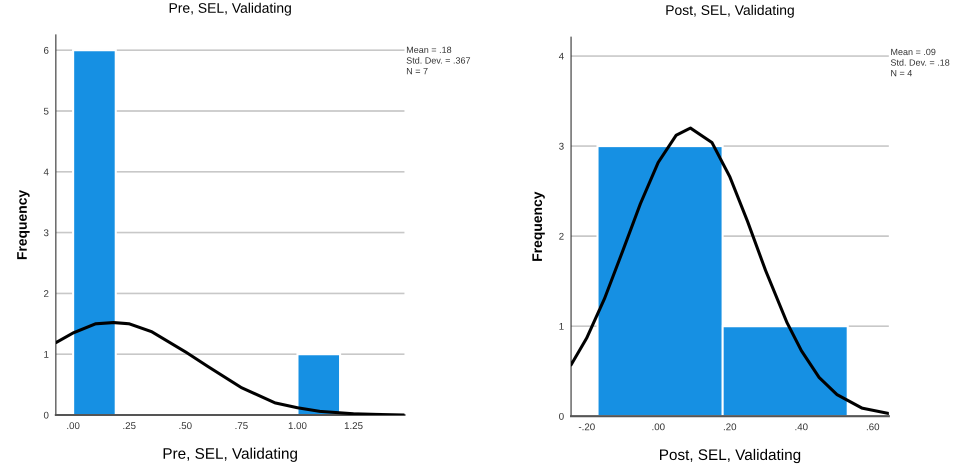 The image size is (963, 464). What do you see at coordinates (801, 426) in the screenshot?
I see `x-tick-label: .40` at bounding box center [801, 426].